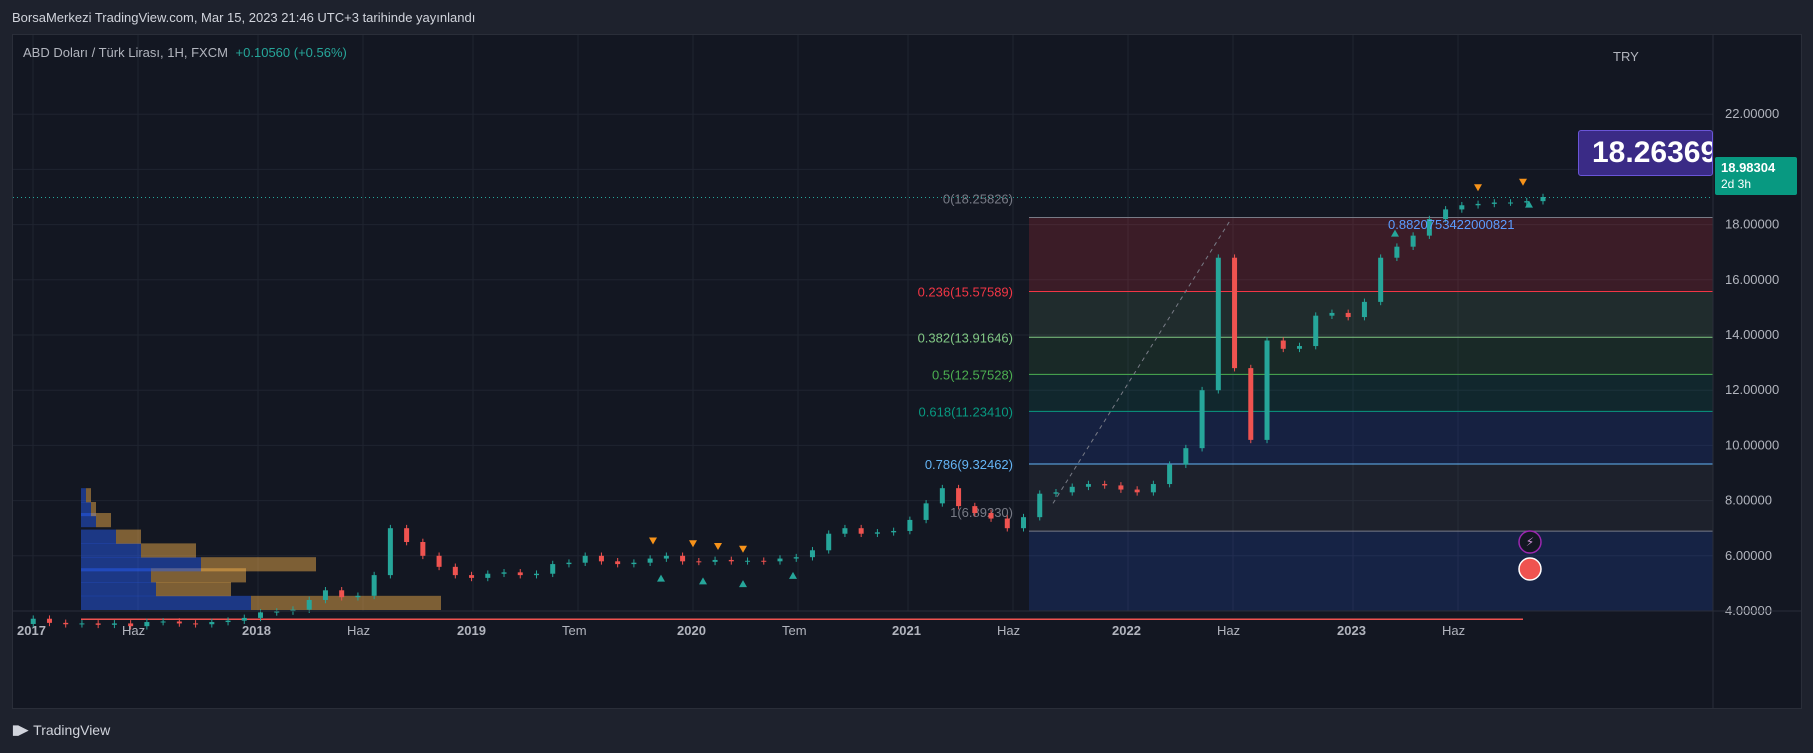 The width and height of the screenshot is (1813, 753). Describe the element at coordinates (1752, 334) in the screenshot. I see `price-axis-label: 14.00000` at that location.